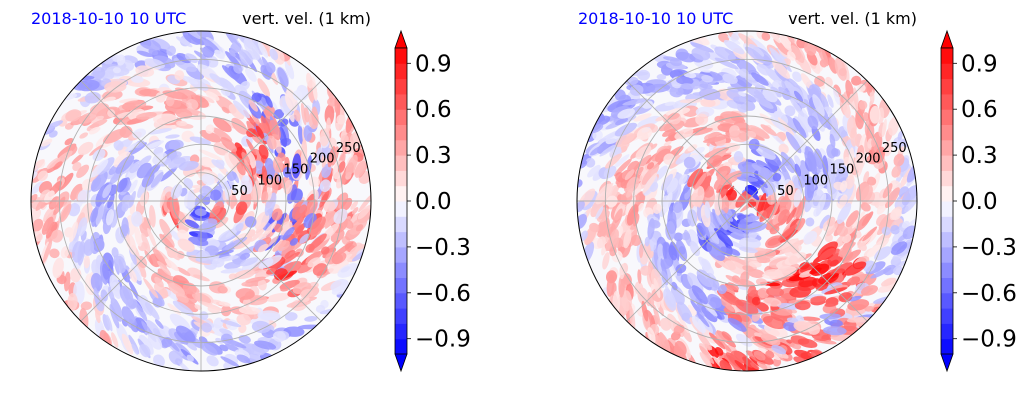 The width and height of the screenshot is (1036, 401). Describe the element at coordinates (348, 148) in the screenshot. I see `radial-tick-label: 250` at that location.